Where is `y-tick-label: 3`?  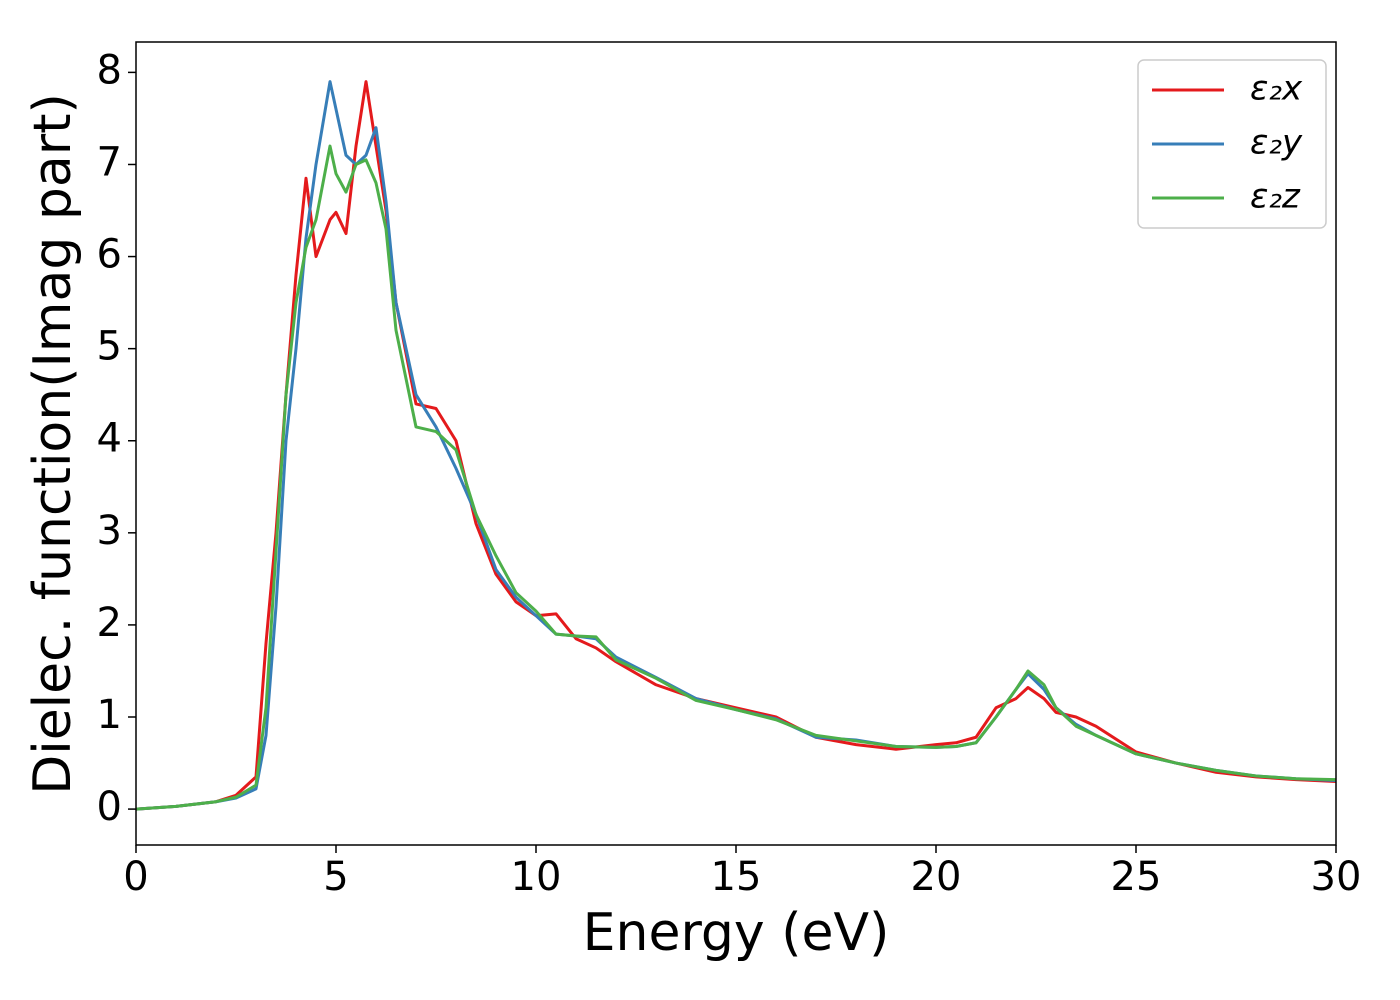 y-tick-label: 3 is located at coordinates (109, 531).